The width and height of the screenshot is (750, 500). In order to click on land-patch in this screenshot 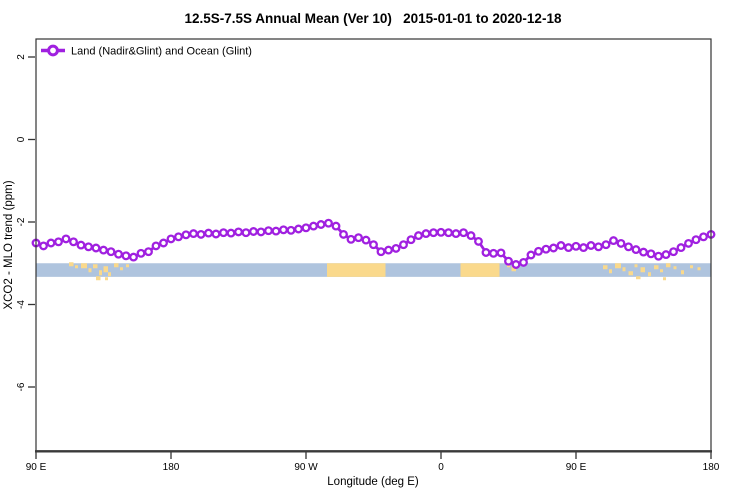, I will do `click(356, 270)`.